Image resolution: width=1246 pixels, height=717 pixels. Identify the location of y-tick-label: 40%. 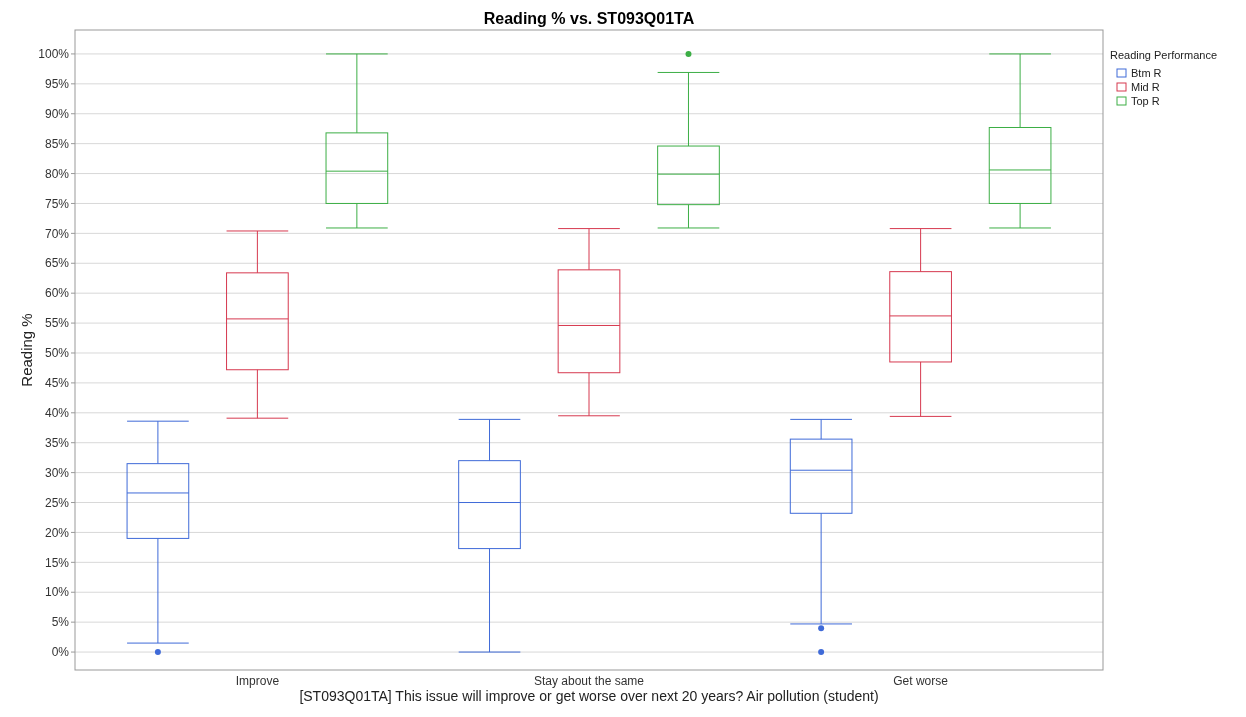
(57, 413).